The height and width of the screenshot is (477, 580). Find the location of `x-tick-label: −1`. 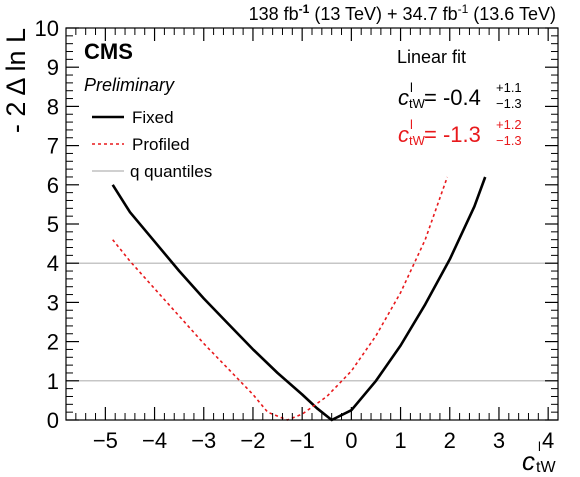

x-tick-label: −1 is located at coordinates (302, 440).